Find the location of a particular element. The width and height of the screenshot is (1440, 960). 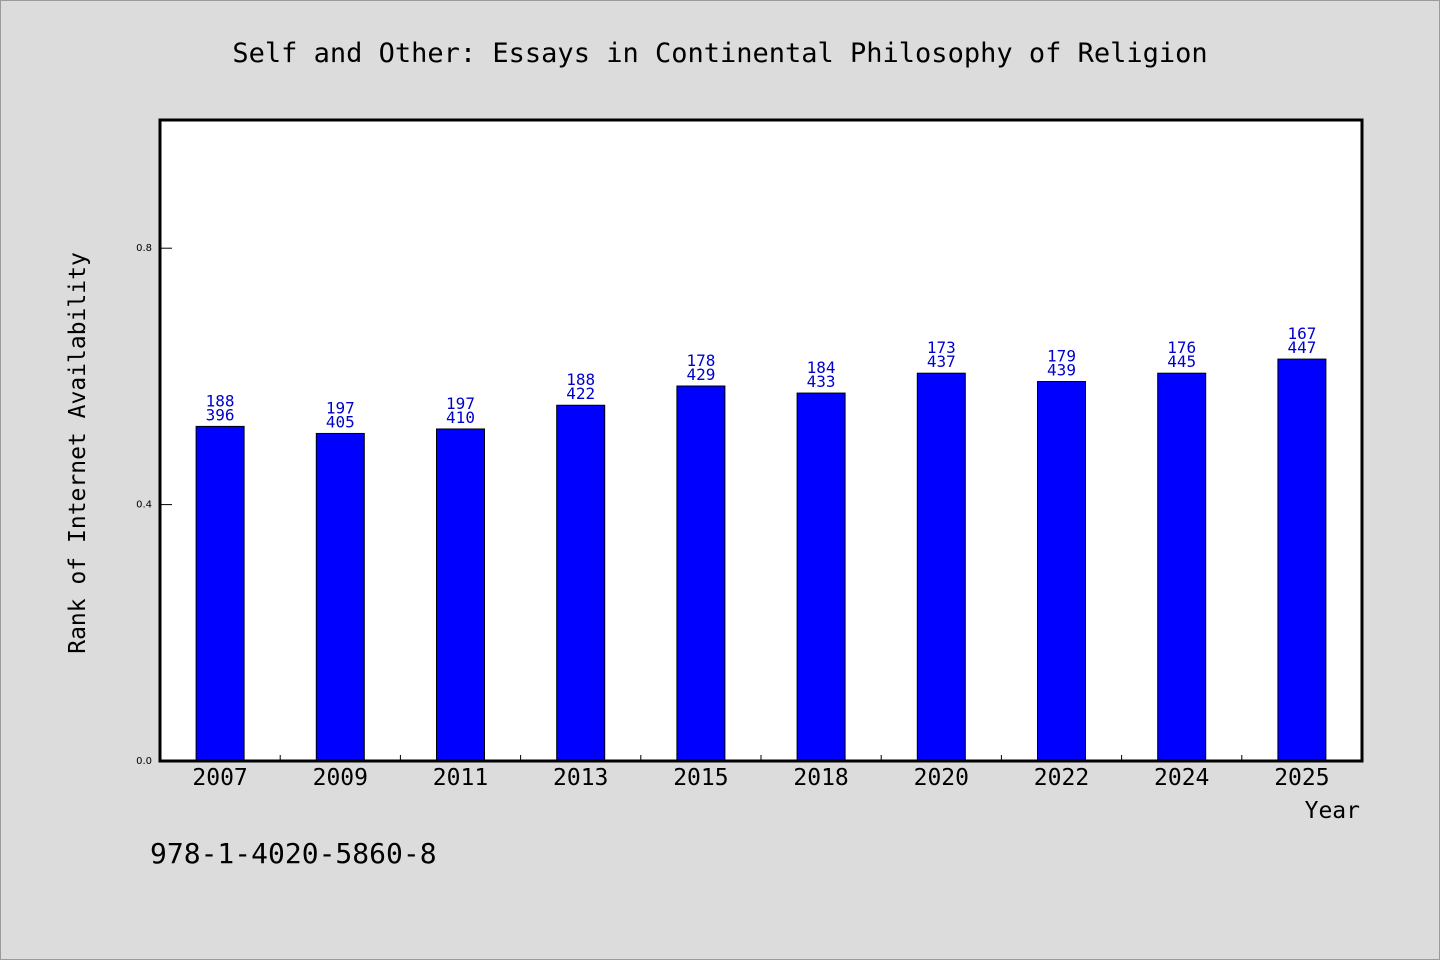

x-tick-label-2013: 2013 is located at coordinates (580, 778).